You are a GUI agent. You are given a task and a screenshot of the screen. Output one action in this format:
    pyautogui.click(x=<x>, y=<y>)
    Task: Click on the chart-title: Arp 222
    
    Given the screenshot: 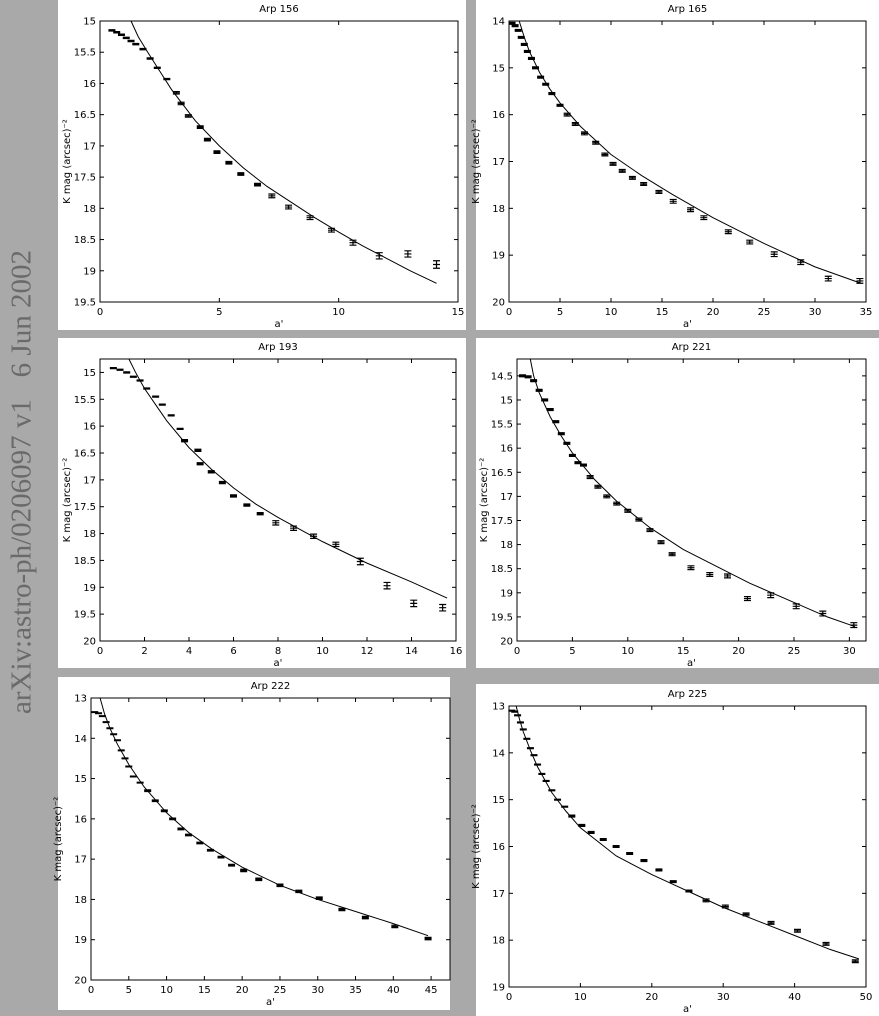 What is the action you would take?
    pyautogui.click(x=271, y=686)
    